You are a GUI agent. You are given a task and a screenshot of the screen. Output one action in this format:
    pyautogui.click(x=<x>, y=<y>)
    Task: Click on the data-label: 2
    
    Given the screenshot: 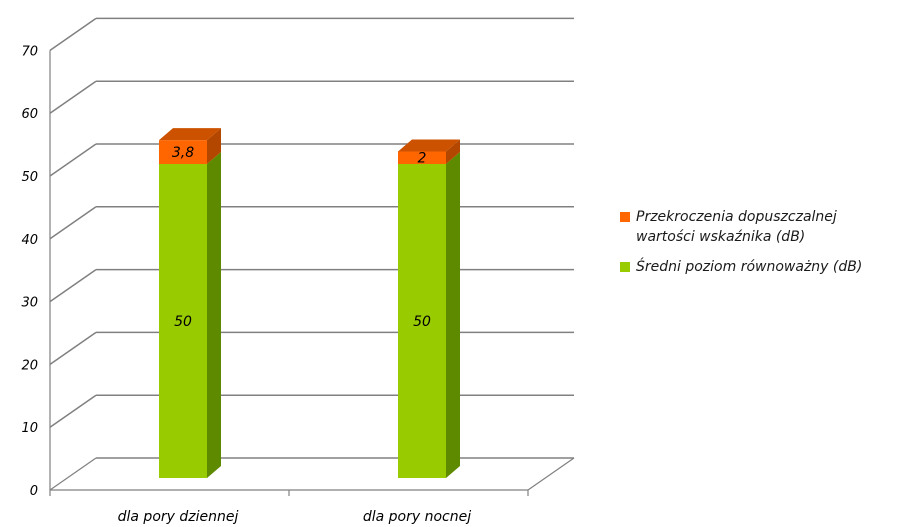 What is the action you would take?
    pyautogui.click(x=422, y=159)
    